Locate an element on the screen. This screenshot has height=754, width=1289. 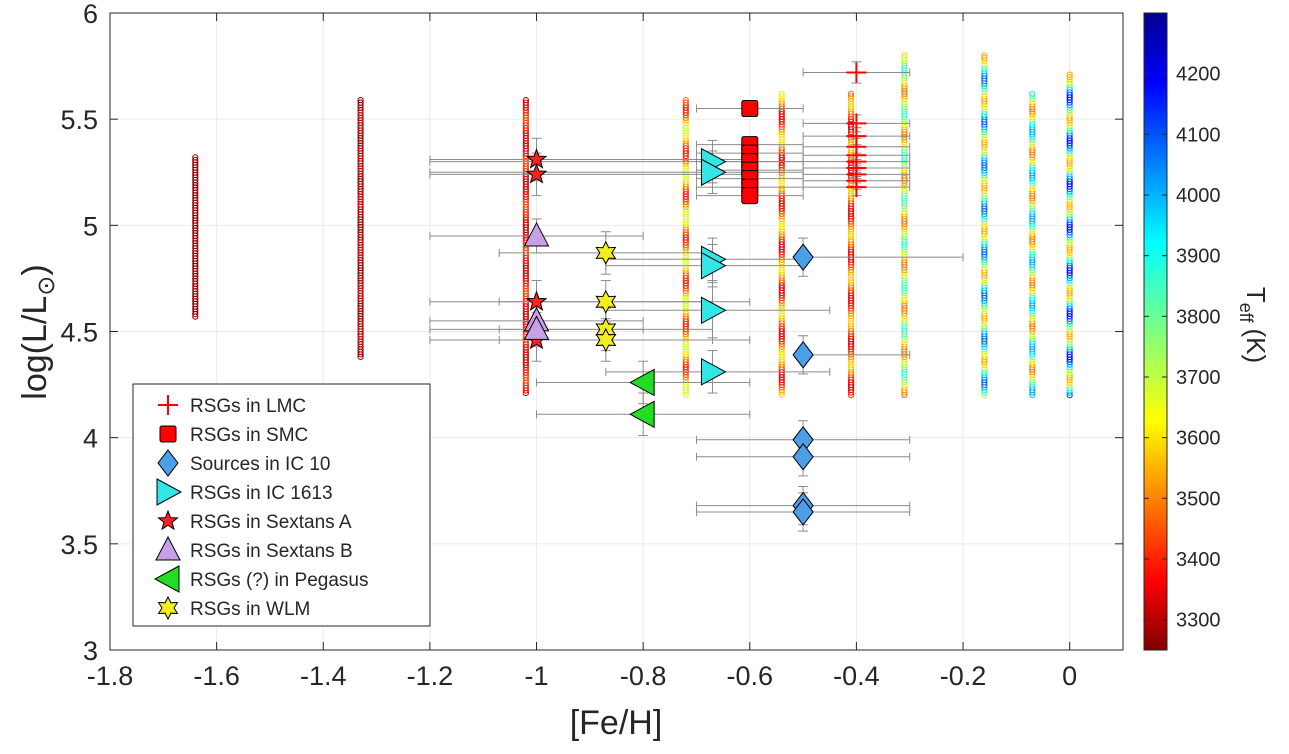
y-axis-label-main: log(L/L is located at coordinates (35, 348).